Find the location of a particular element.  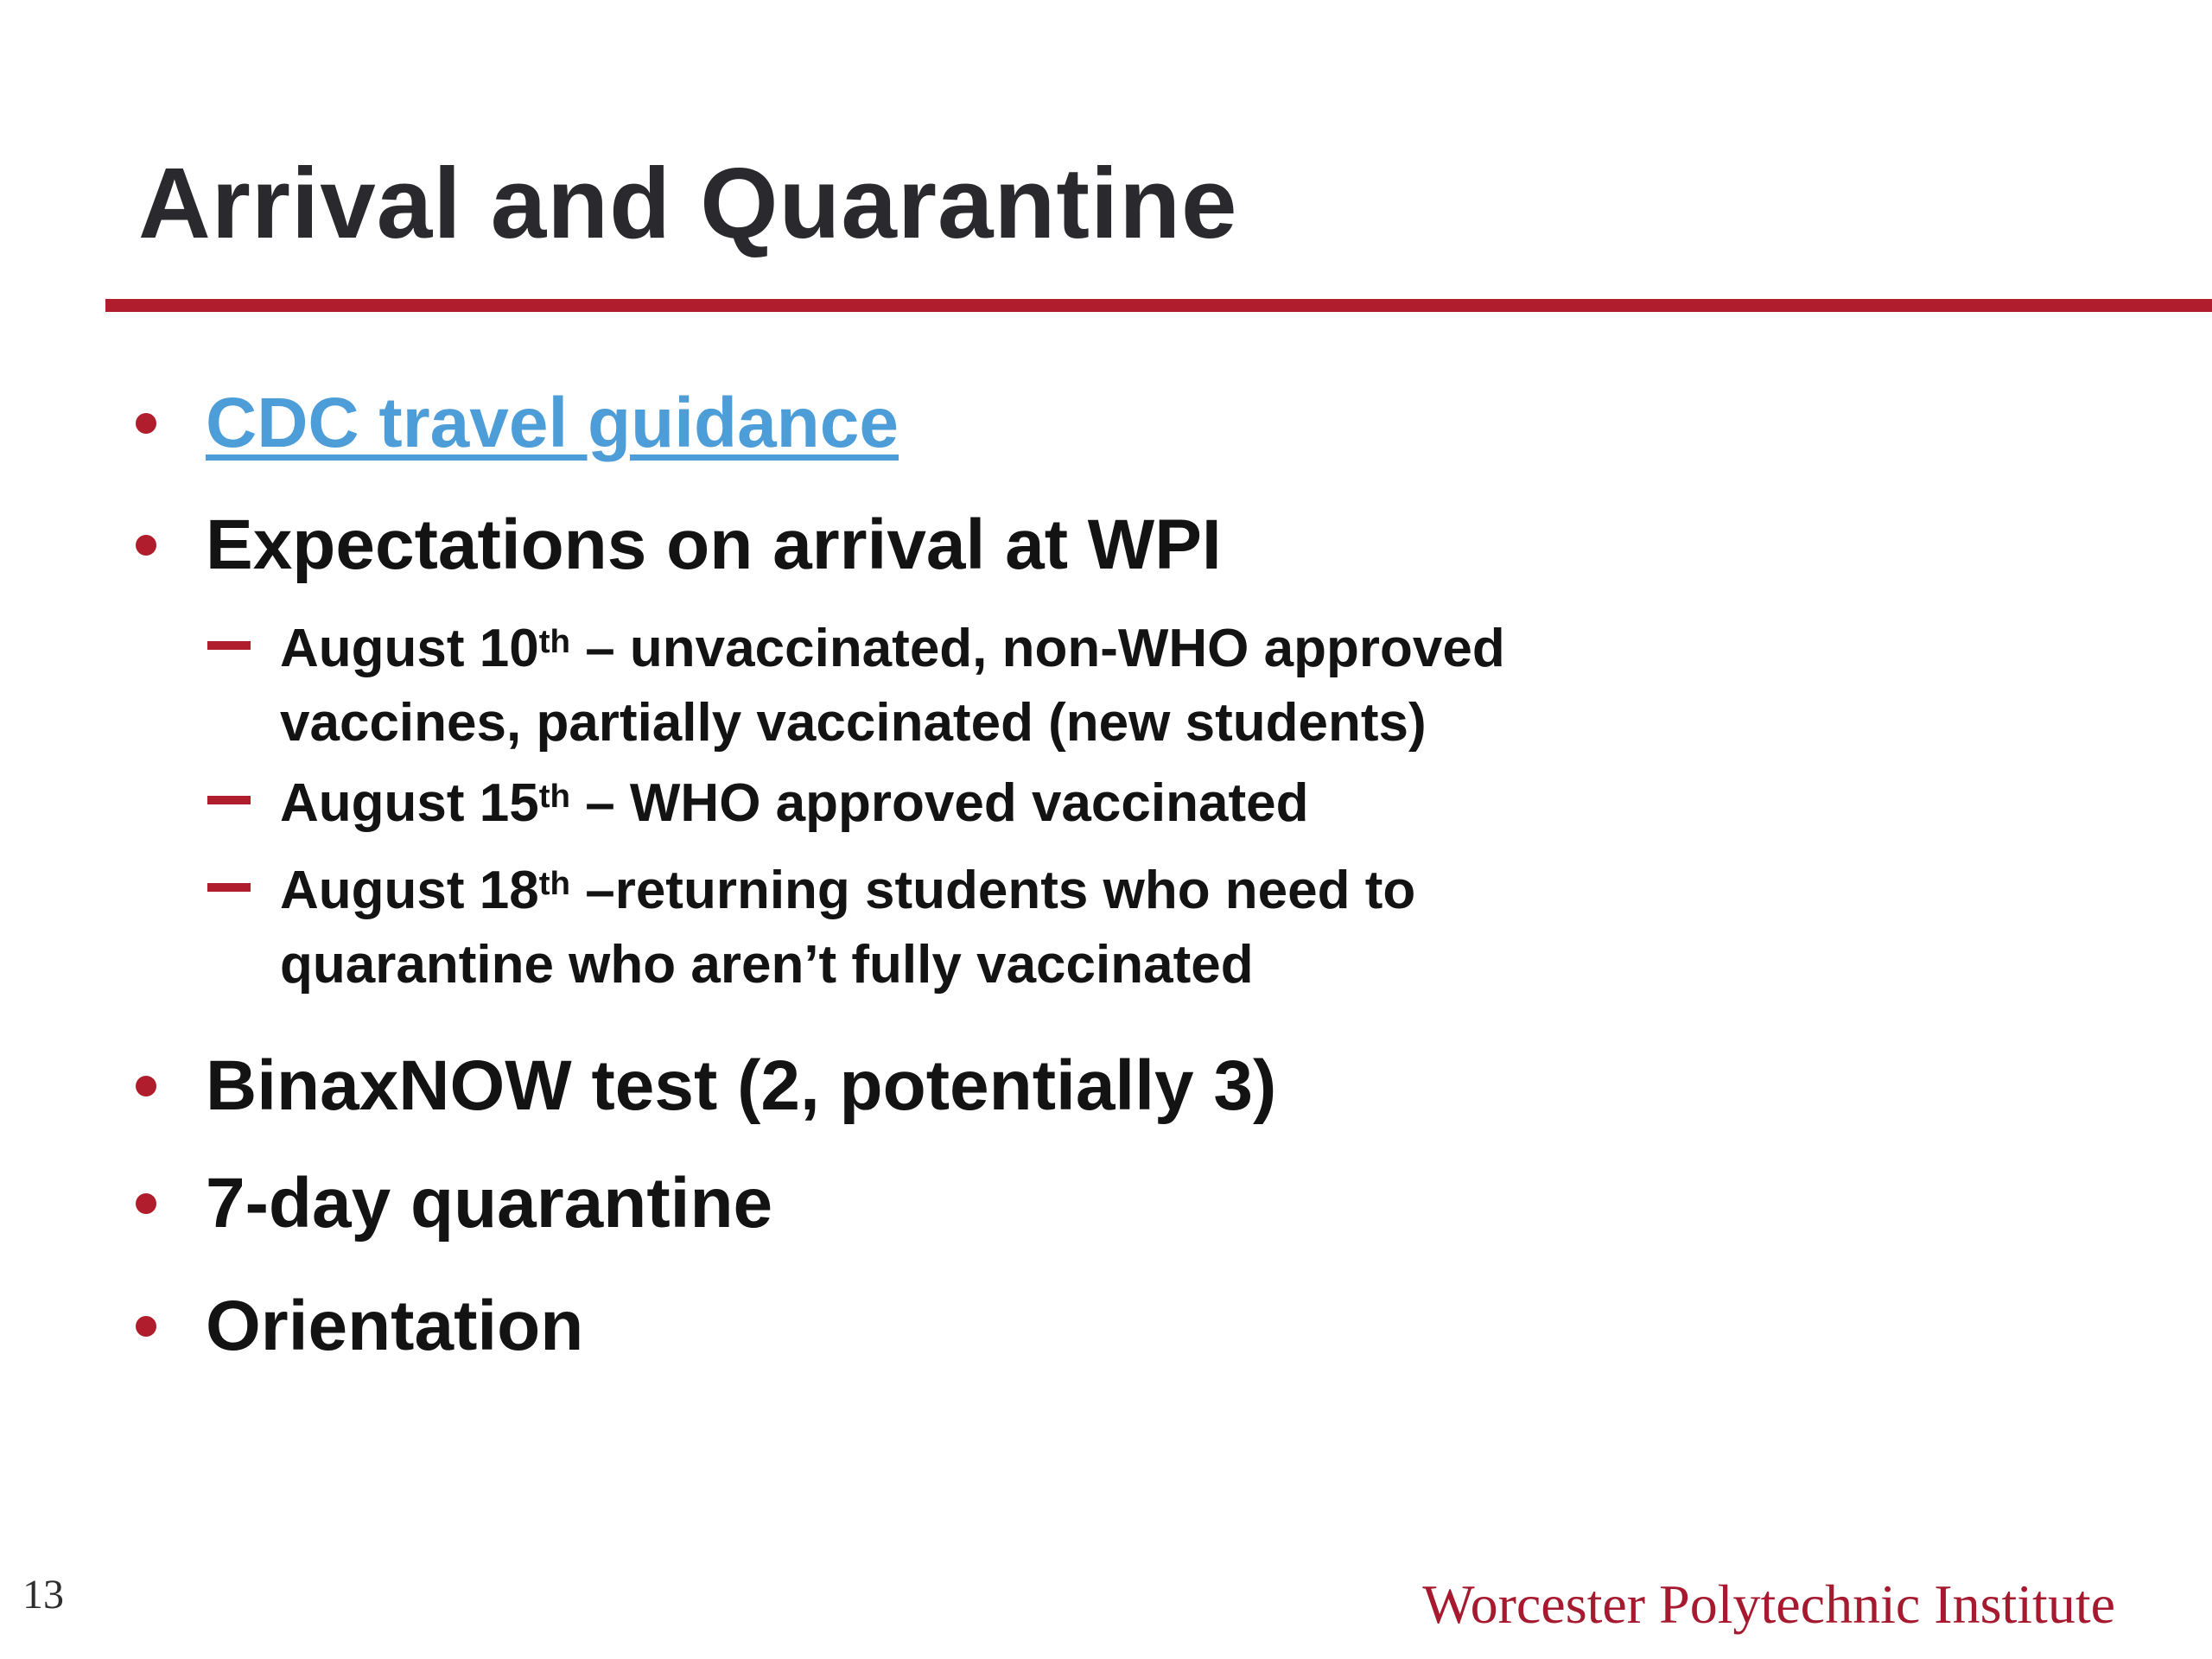

title-divider-rule is located at coordinates (1158, 305).